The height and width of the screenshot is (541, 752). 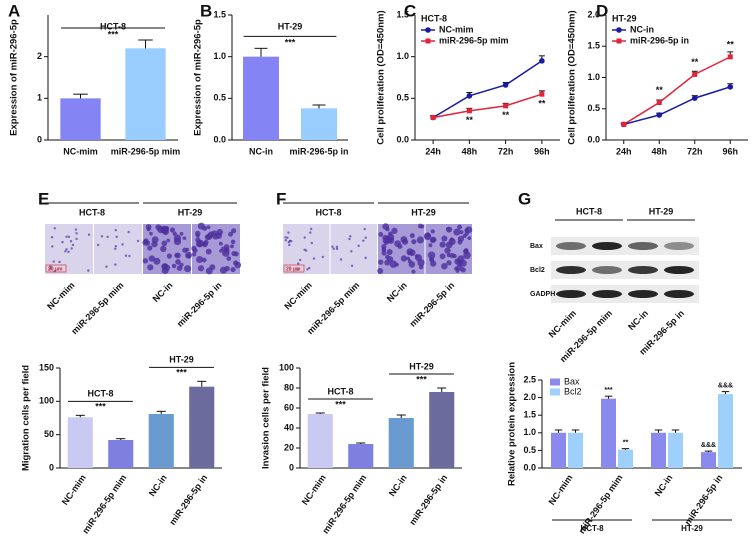 What do you see at coordinates (46, 367) in the screenshot?
I see `y-tick-label: 150` at bounding box center [46, 367].